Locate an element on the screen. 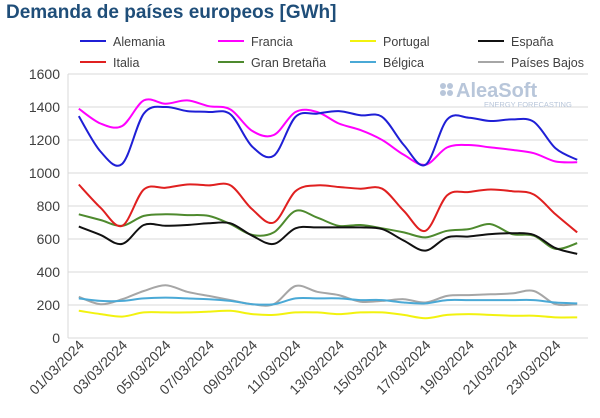 This screenshot has height=418, width=600. logo-tagline: ENERGY FORECASTING is located at coordinates (528, 104).